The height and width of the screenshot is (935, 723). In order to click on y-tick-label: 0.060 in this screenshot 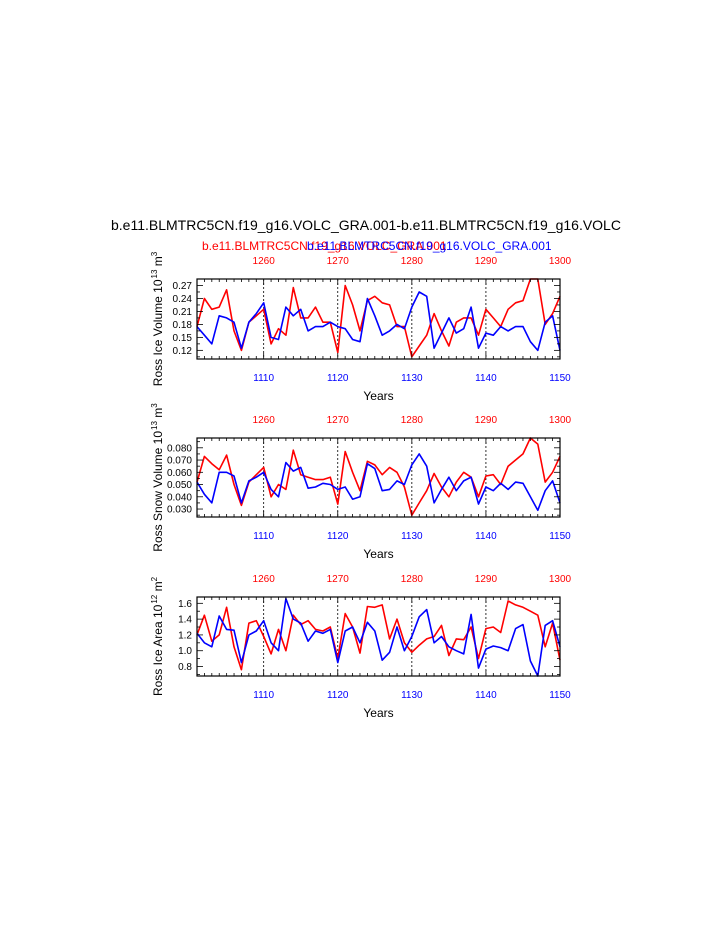, I will do `click(179, 473)`.